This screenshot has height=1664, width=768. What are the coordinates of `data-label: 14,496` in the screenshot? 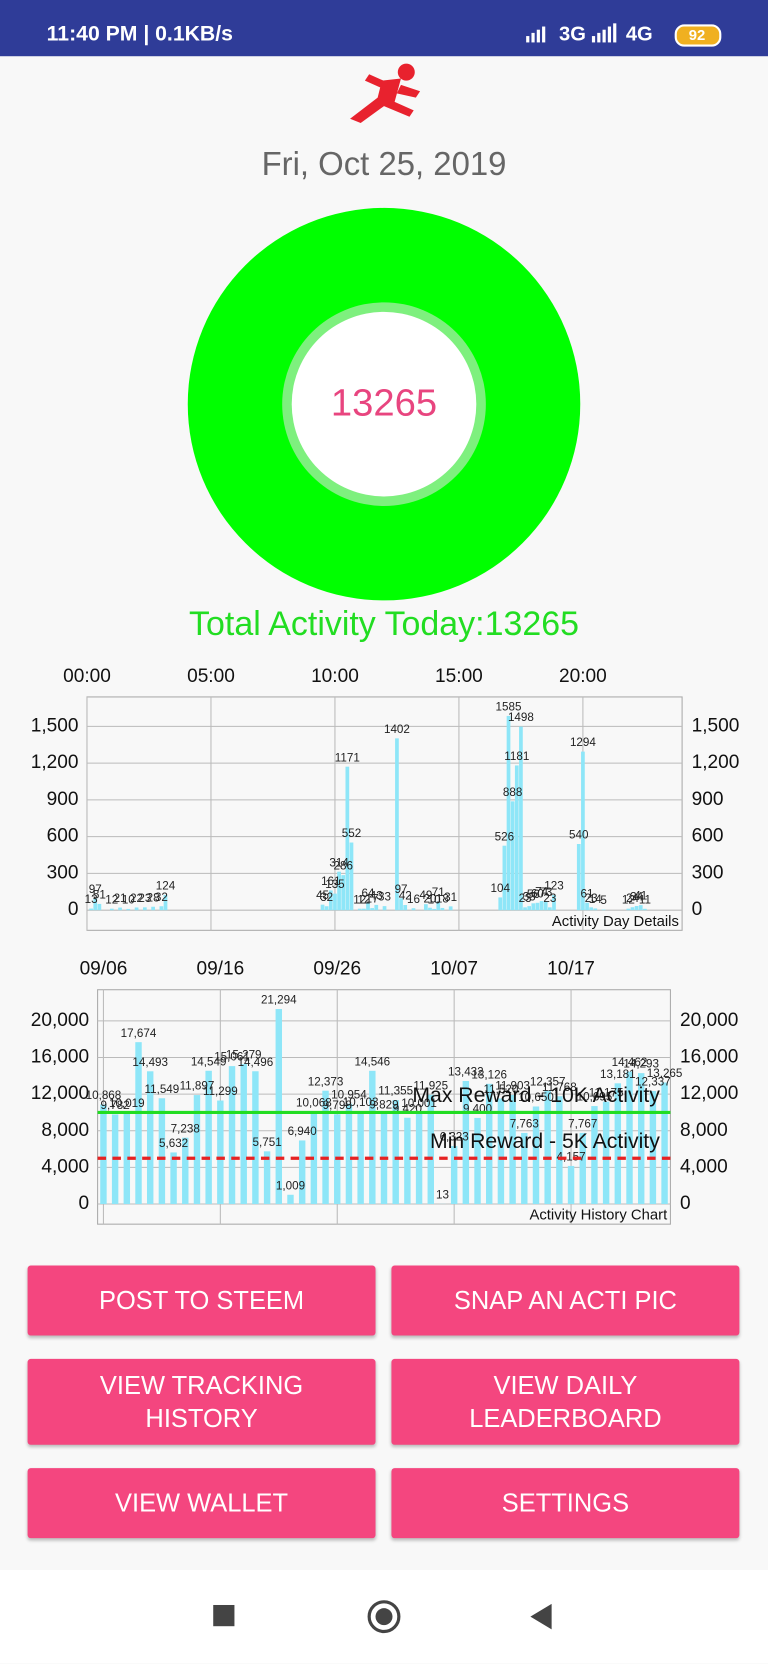 It's located at (256, 1062).